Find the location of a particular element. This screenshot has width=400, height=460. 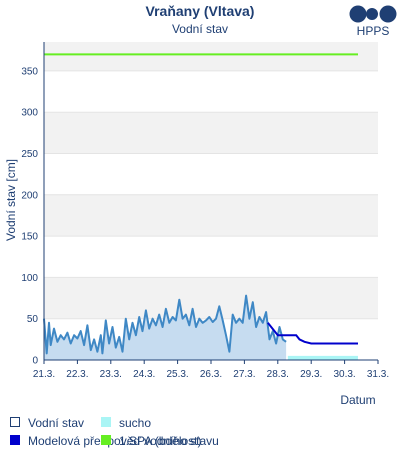

series-sucho is located at coordinates (322, 357).